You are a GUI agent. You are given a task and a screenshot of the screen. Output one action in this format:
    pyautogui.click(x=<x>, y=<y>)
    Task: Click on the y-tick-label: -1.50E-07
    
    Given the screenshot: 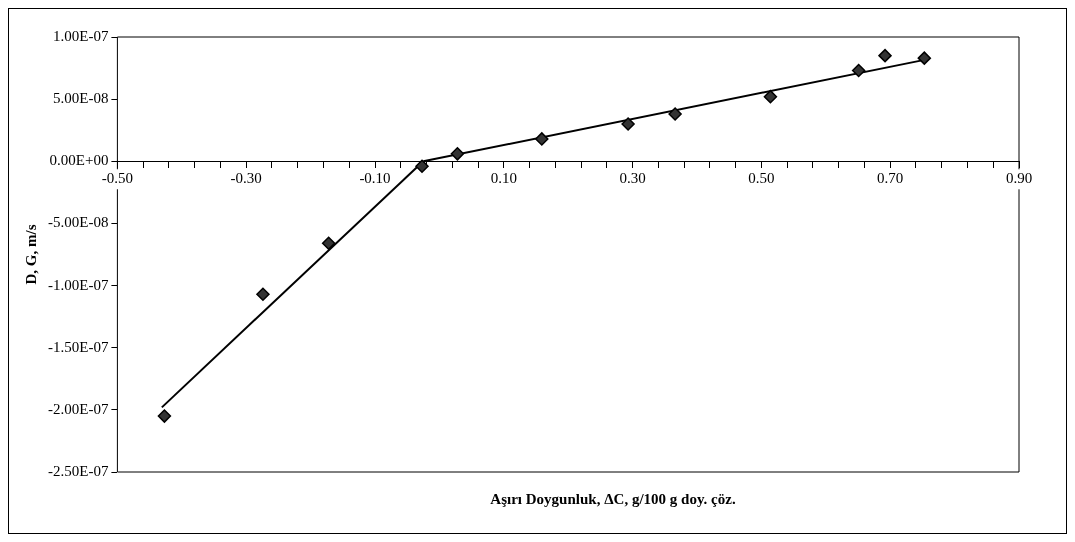 What is the action you would take?
    pyautogui.click(x=78, y=346)
    